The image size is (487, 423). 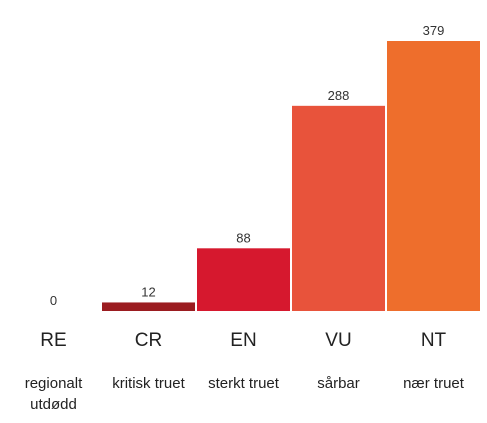 What do you see at coordinates (338, 340) in the screenshot?
I see `category-code: VU` at bounding box center [338, 340].